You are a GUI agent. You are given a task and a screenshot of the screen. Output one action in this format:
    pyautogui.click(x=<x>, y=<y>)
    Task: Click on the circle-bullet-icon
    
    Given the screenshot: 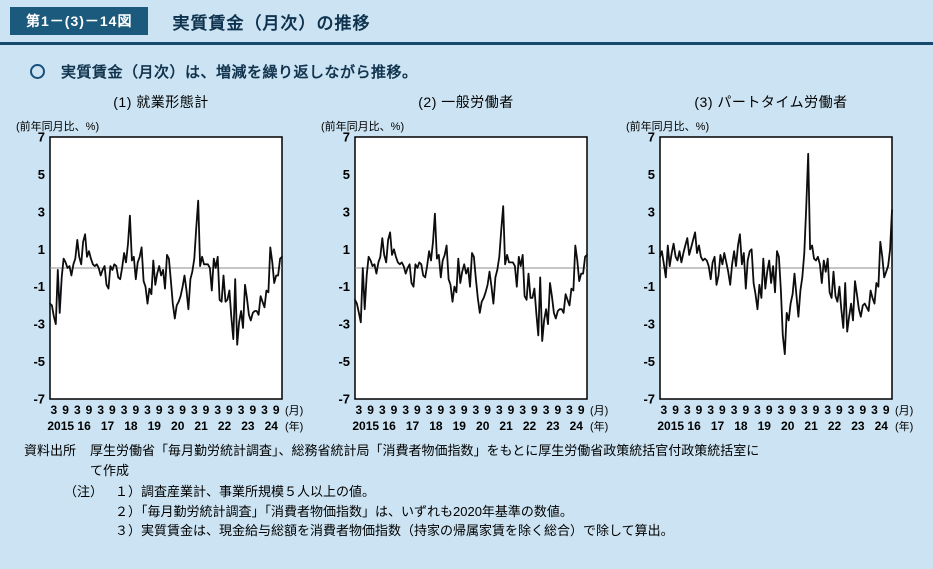 What is the action you would take?
    pyautogui.click(x=37, y=71)
    